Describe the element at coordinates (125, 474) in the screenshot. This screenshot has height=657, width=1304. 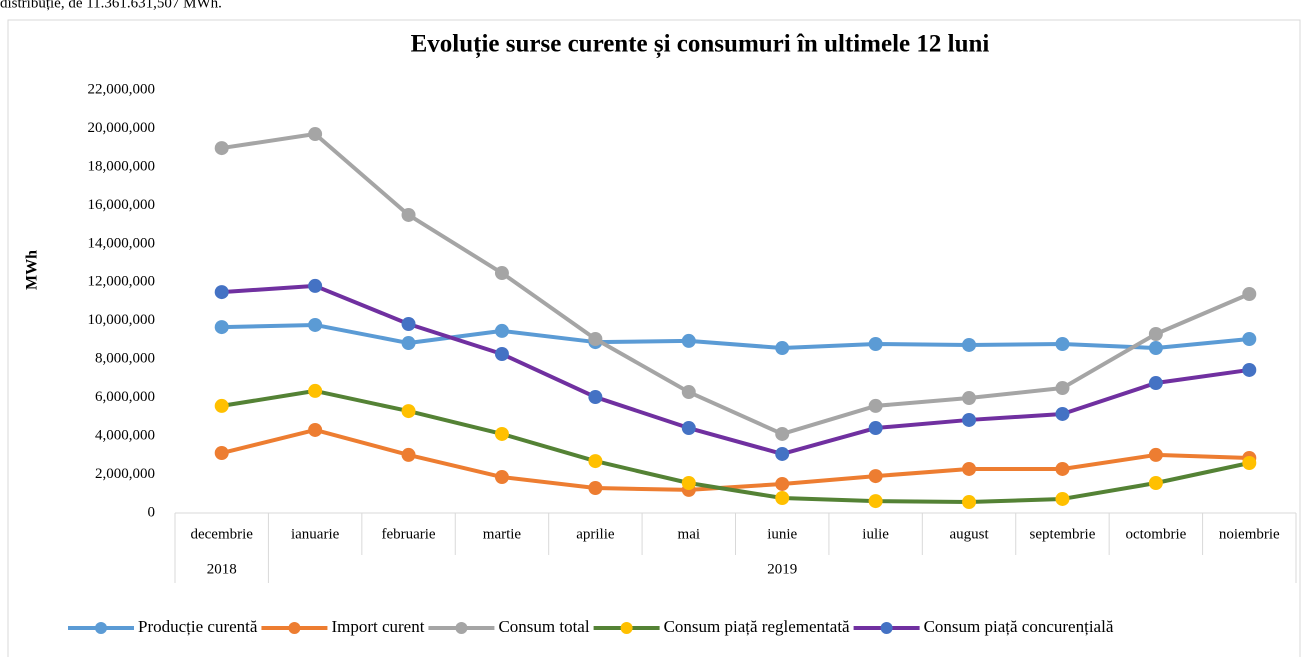
I see `y-tick-label: 2,000,000` at that location.